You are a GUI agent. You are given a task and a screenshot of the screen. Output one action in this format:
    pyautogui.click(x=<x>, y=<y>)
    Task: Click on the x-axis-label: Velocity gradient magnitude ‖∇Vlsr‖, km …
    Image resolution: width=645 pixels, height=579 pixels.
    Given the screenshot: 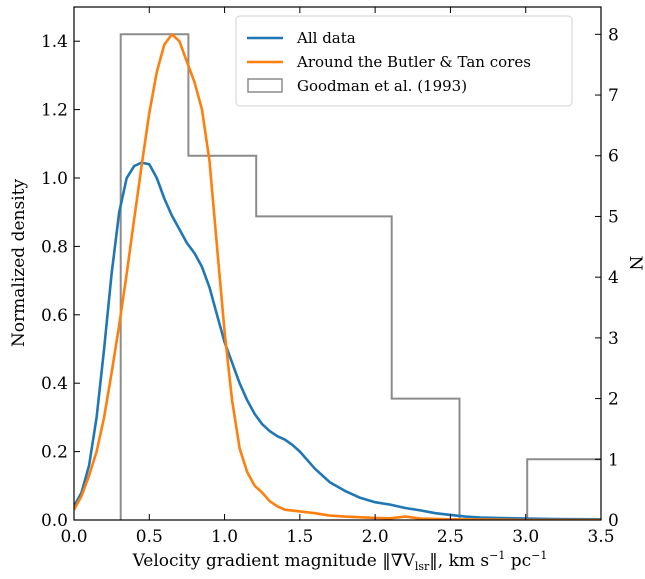 What is the action you would take?
    pyautogui.click(x=340, y=561)
    